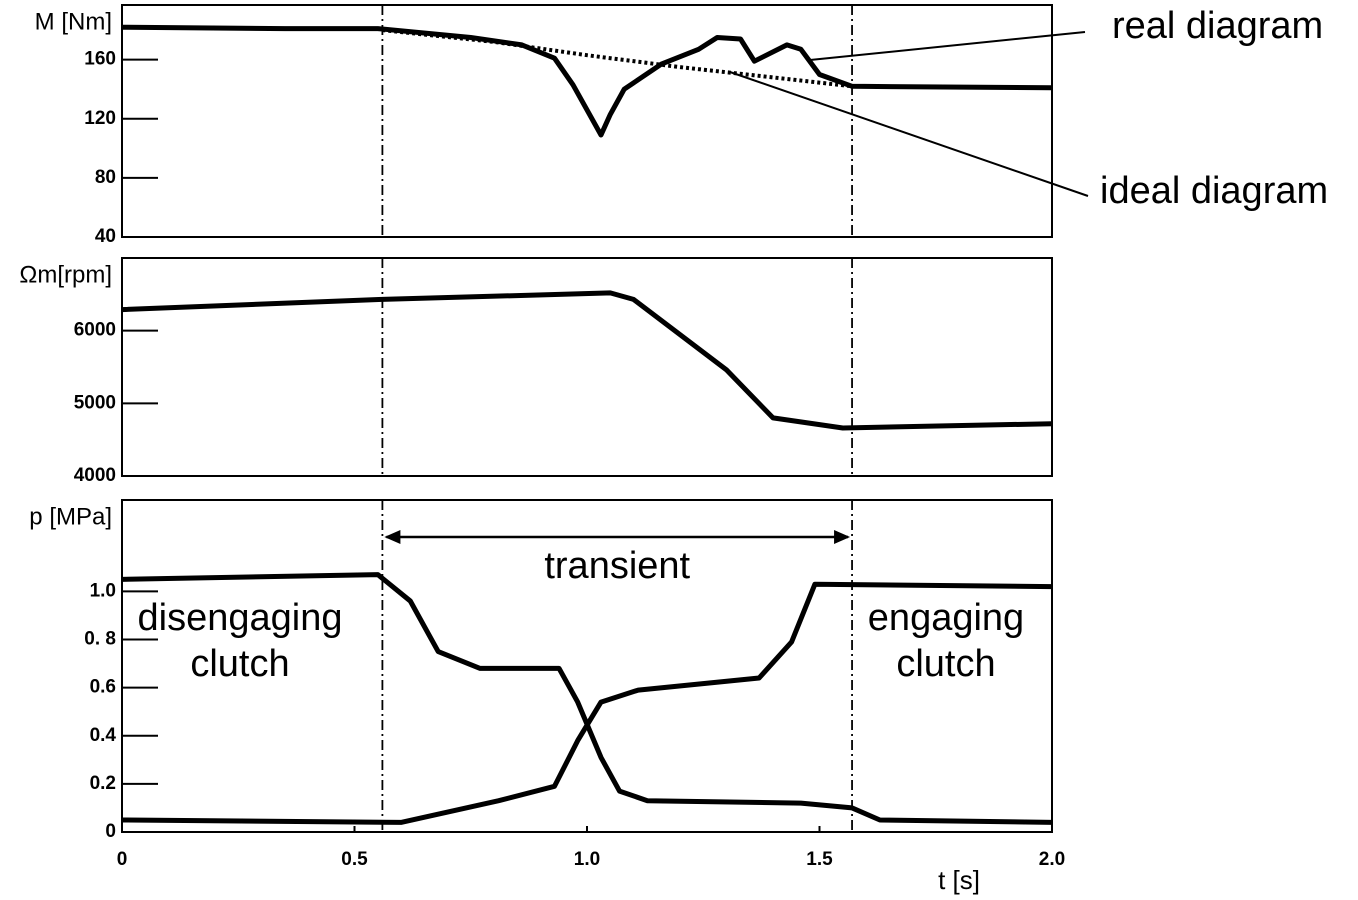 The image size is (1358, 900). Describe the element at coordinates (617, 566) in the screenshot. I see `annotation: transient` at that location.